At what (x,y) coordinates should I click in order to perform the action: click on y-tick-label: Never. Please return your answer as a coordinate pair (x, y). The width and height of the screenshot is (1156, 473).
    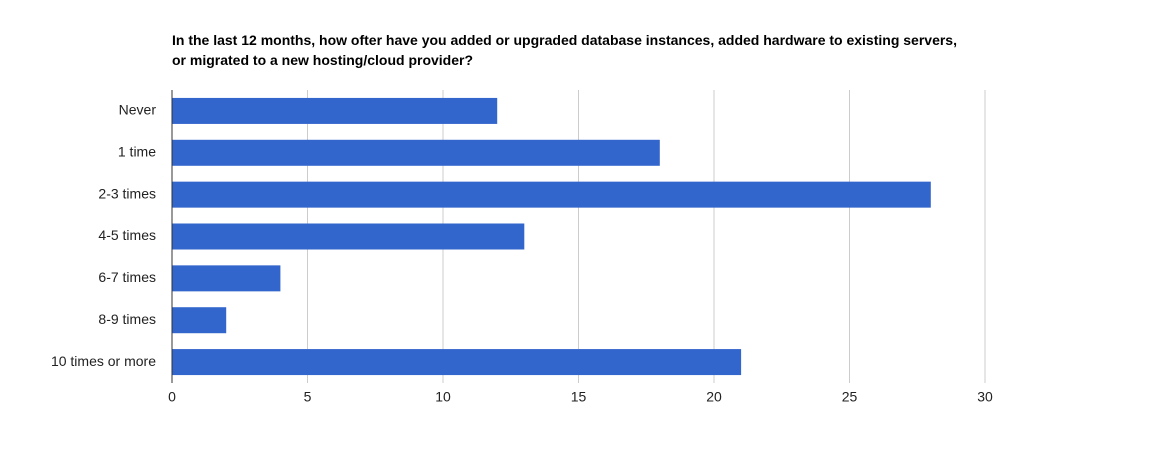
    Looking at the image, I should click on (138, 110).